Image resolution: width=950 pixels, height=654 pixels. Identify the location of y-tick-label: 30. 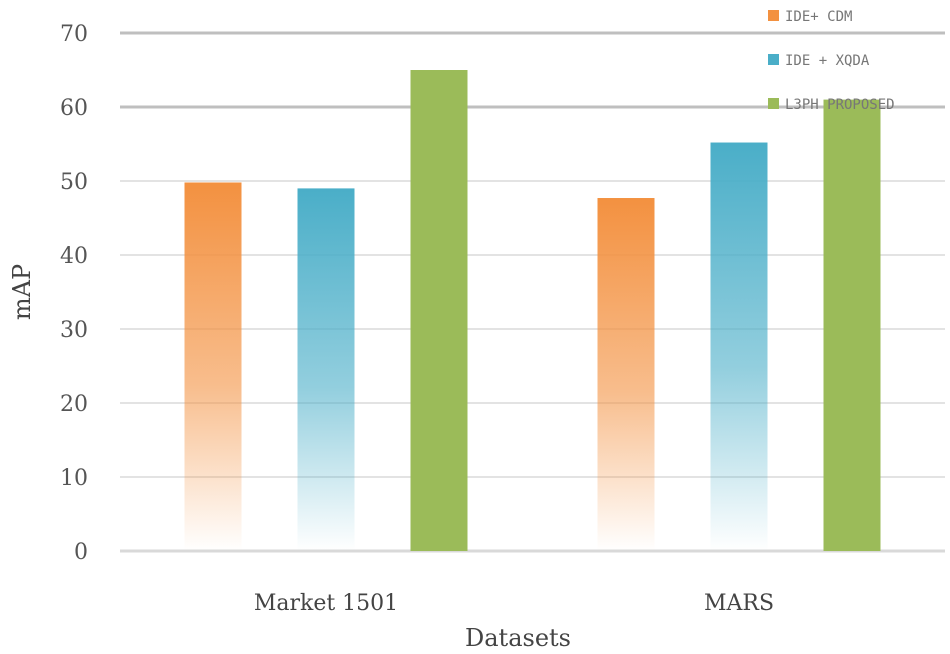
(74, 330).